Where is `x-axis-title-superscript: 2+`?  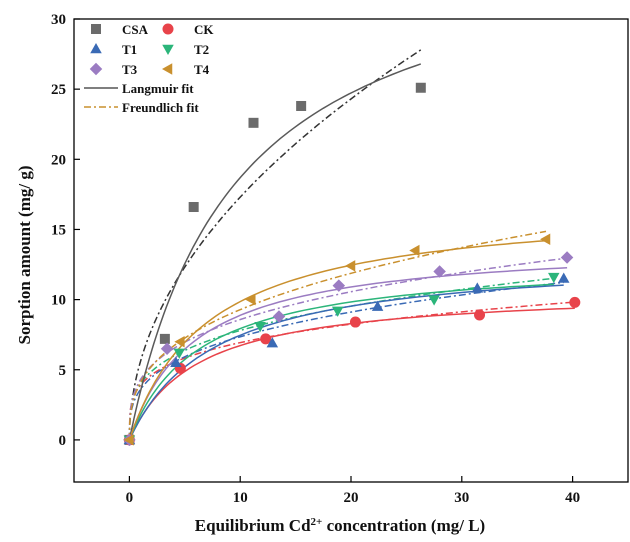 x-axis-title-superscript: 2+ is located at coordinates (317, 522).